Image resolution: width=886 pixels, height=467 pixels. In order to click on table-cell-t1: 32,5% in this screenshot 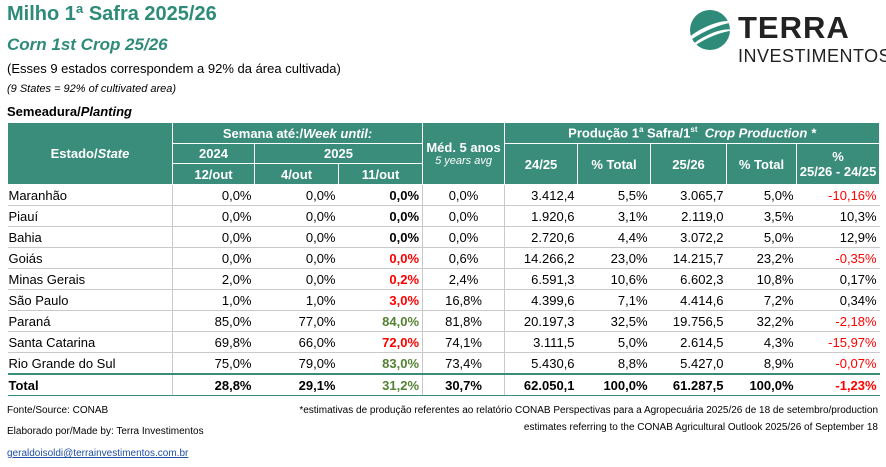, I will do `click(614, 321)`.